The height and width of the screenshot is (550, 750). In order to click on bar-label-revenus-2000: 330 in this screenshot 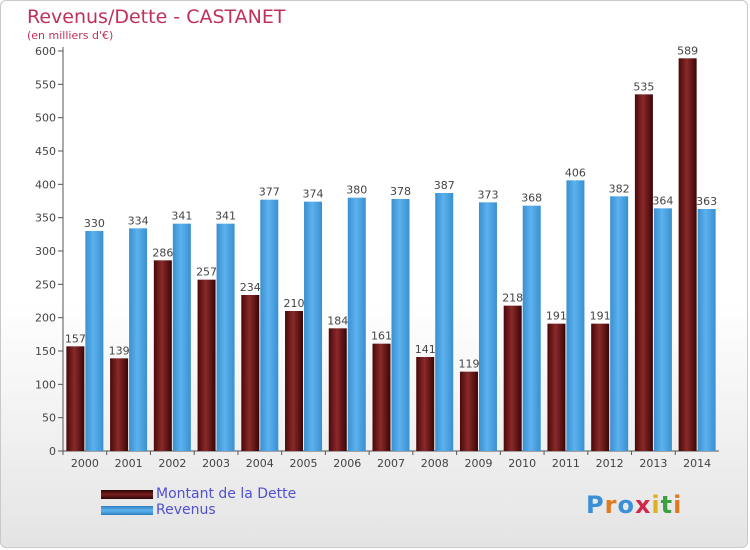, I will do `click(94, 223)`.